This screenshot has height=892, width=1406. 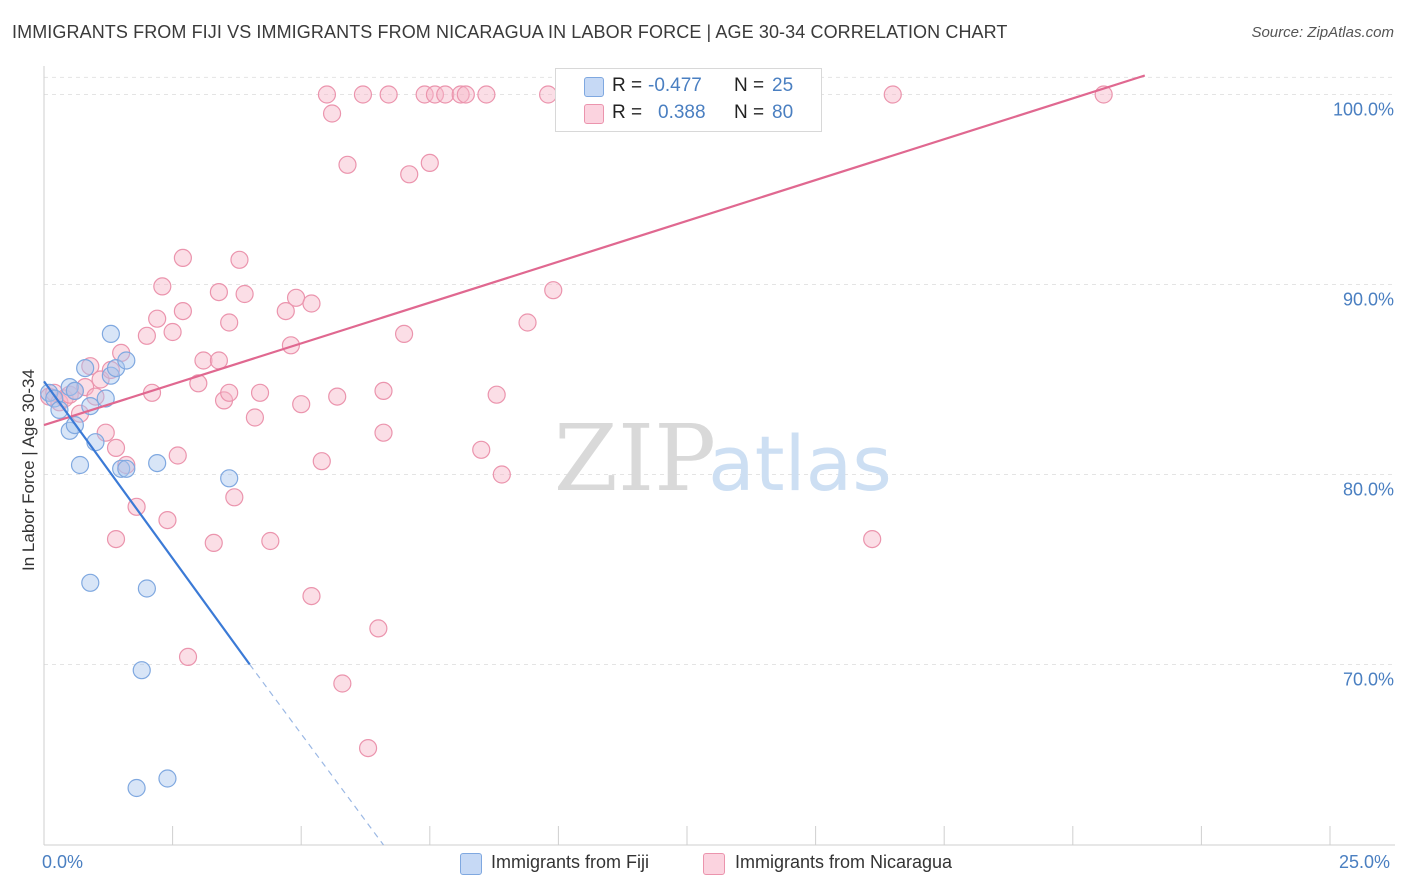 What do you see at coordinates (594, 87) in the screenshot?
I see `fiji-swatch` at bounding box center [594, 87].